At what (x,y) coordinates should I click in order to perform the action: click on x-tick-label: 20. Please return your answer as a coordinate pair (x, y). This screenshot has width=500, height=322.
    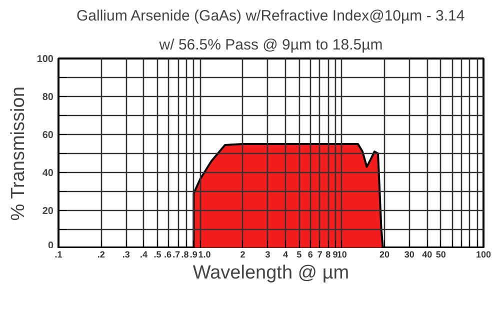
    Looking at the image, I should click on (384, 255).